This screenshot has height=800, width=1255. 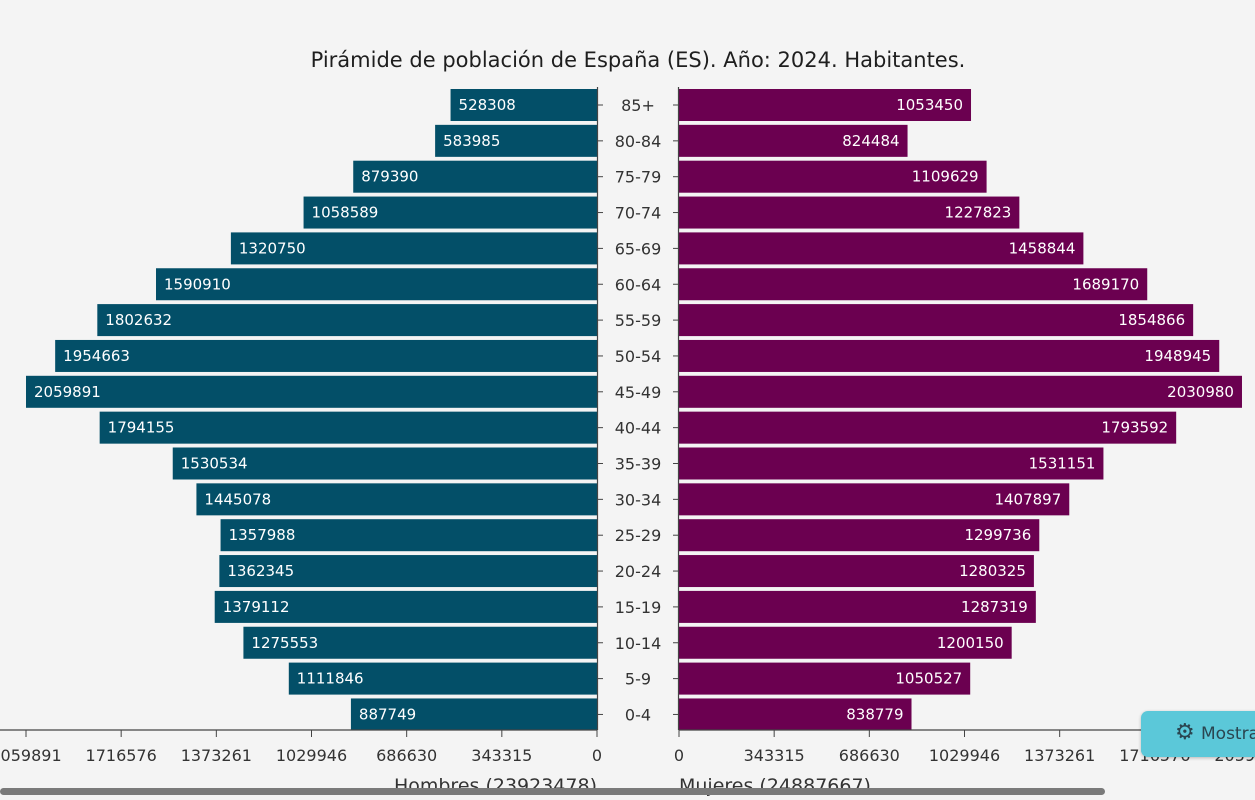 What do you see at coordinates (31, 755) in the screenshot?
I see `left-axis-tick-label: 2059891` at bounding box center [31, 755].